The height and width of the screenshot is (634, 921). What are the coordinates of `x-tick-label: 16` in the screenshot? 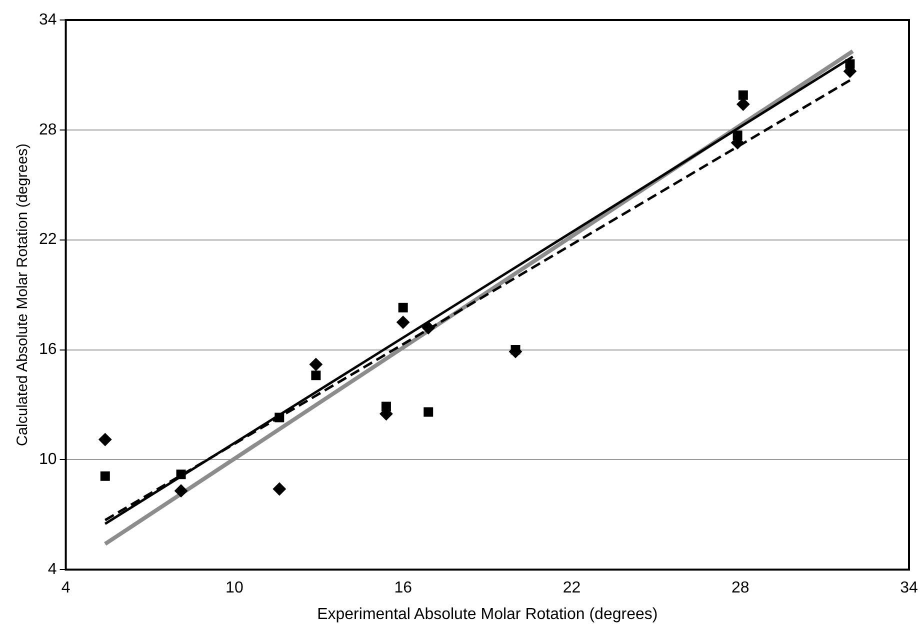 It's located at (403, 588).